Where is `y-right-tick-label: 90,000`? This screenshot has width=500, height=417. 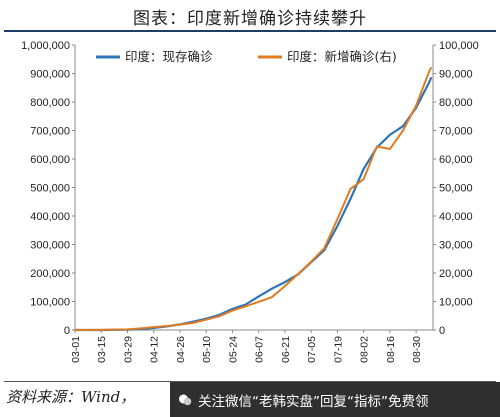 y-right-tick-label: 90,000 is located at coordinates (456, 75).